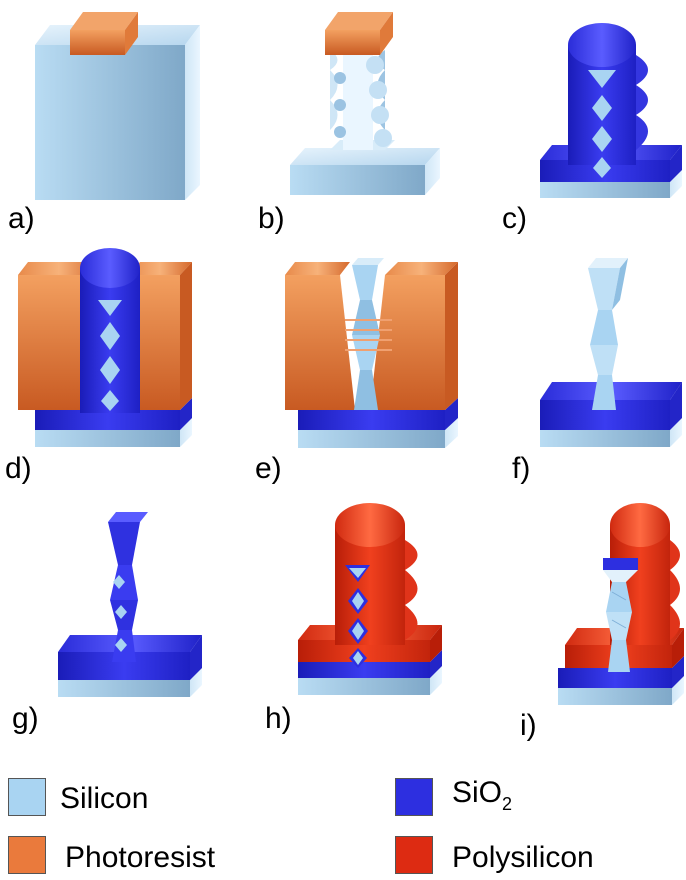  I want to click on panel-f, so click(611, 352).